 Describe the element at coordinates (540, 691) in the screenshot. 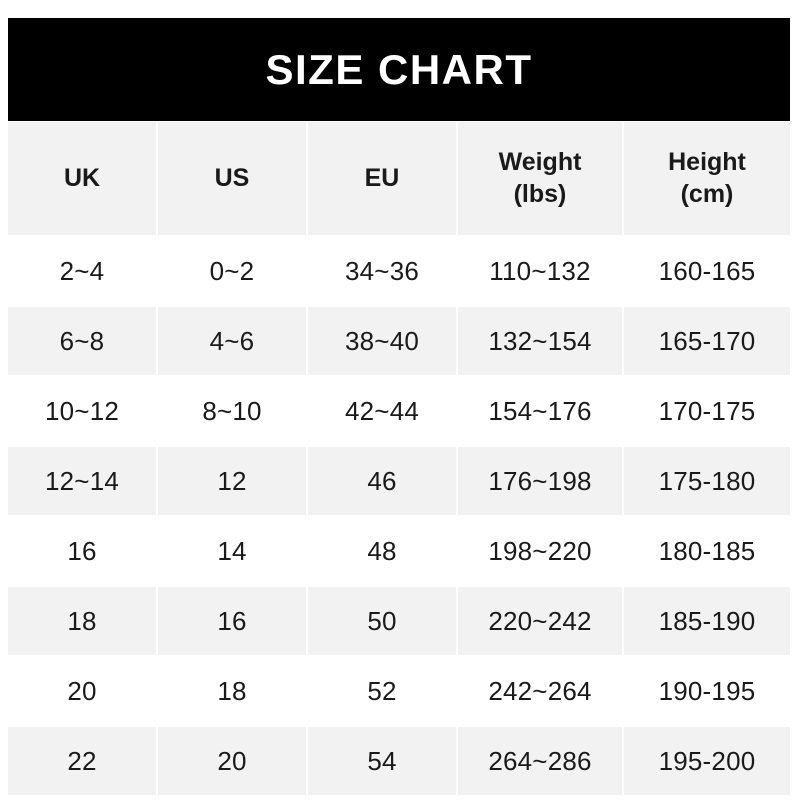

I see `cell-weight: 242~264` at that location.